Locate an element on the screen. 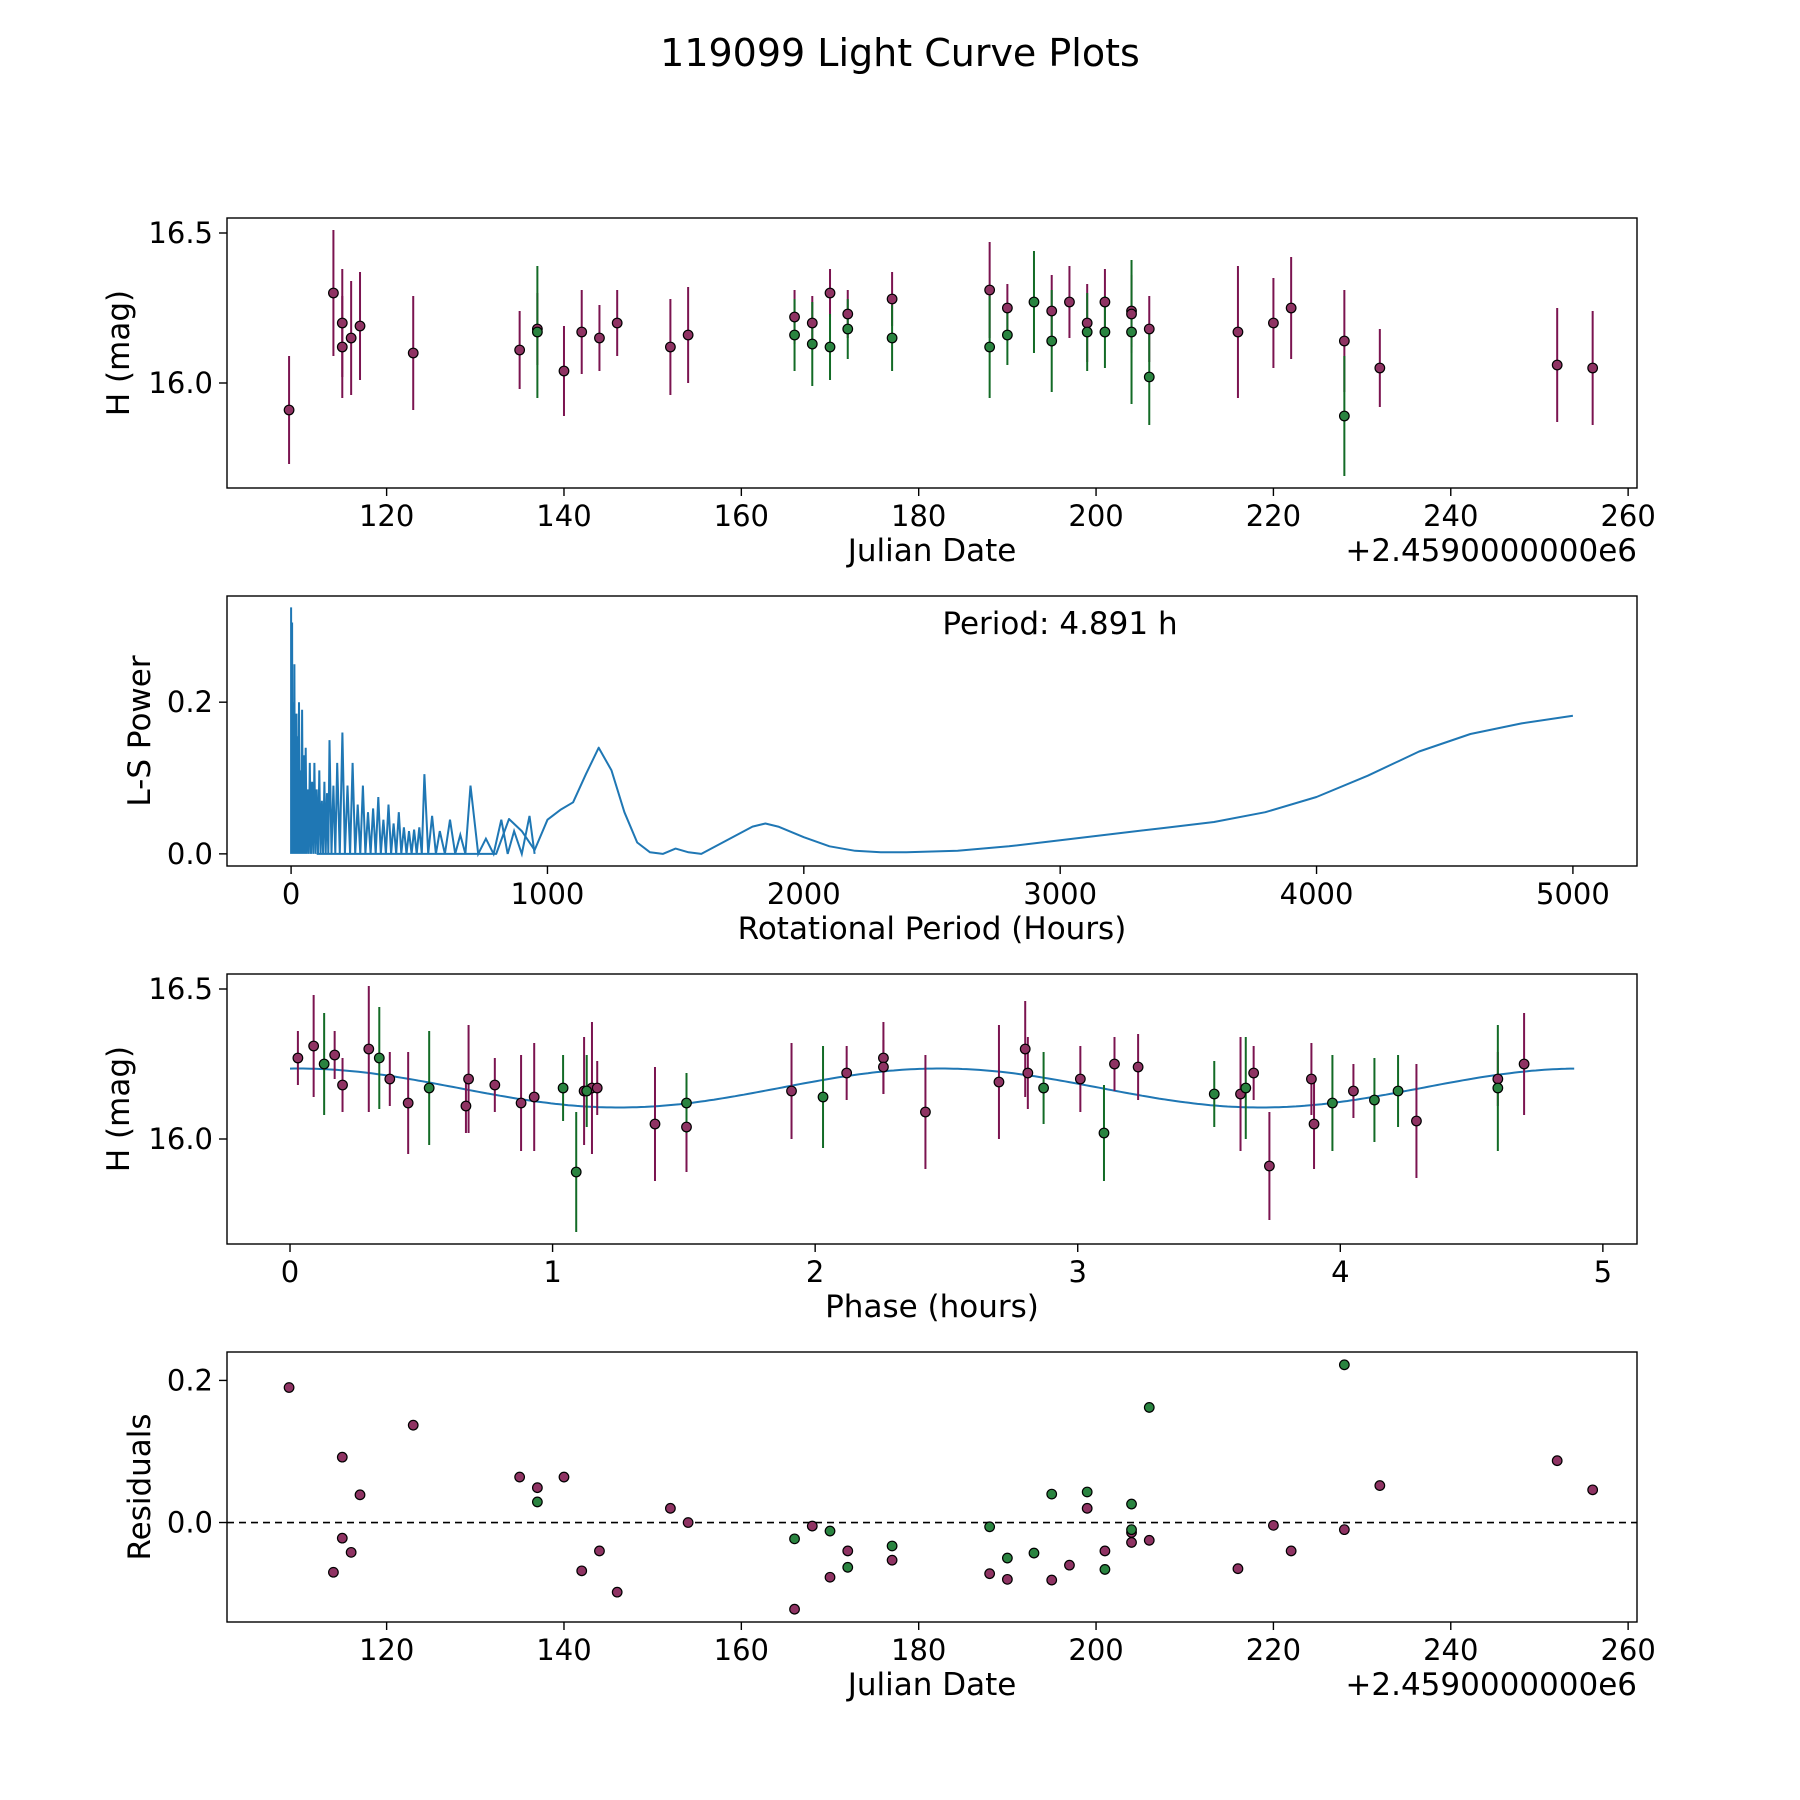 The height and width of the screenshot is (1800, 1800). phasefold-xtick-label: 2 is located at coordinates (815, 1272).